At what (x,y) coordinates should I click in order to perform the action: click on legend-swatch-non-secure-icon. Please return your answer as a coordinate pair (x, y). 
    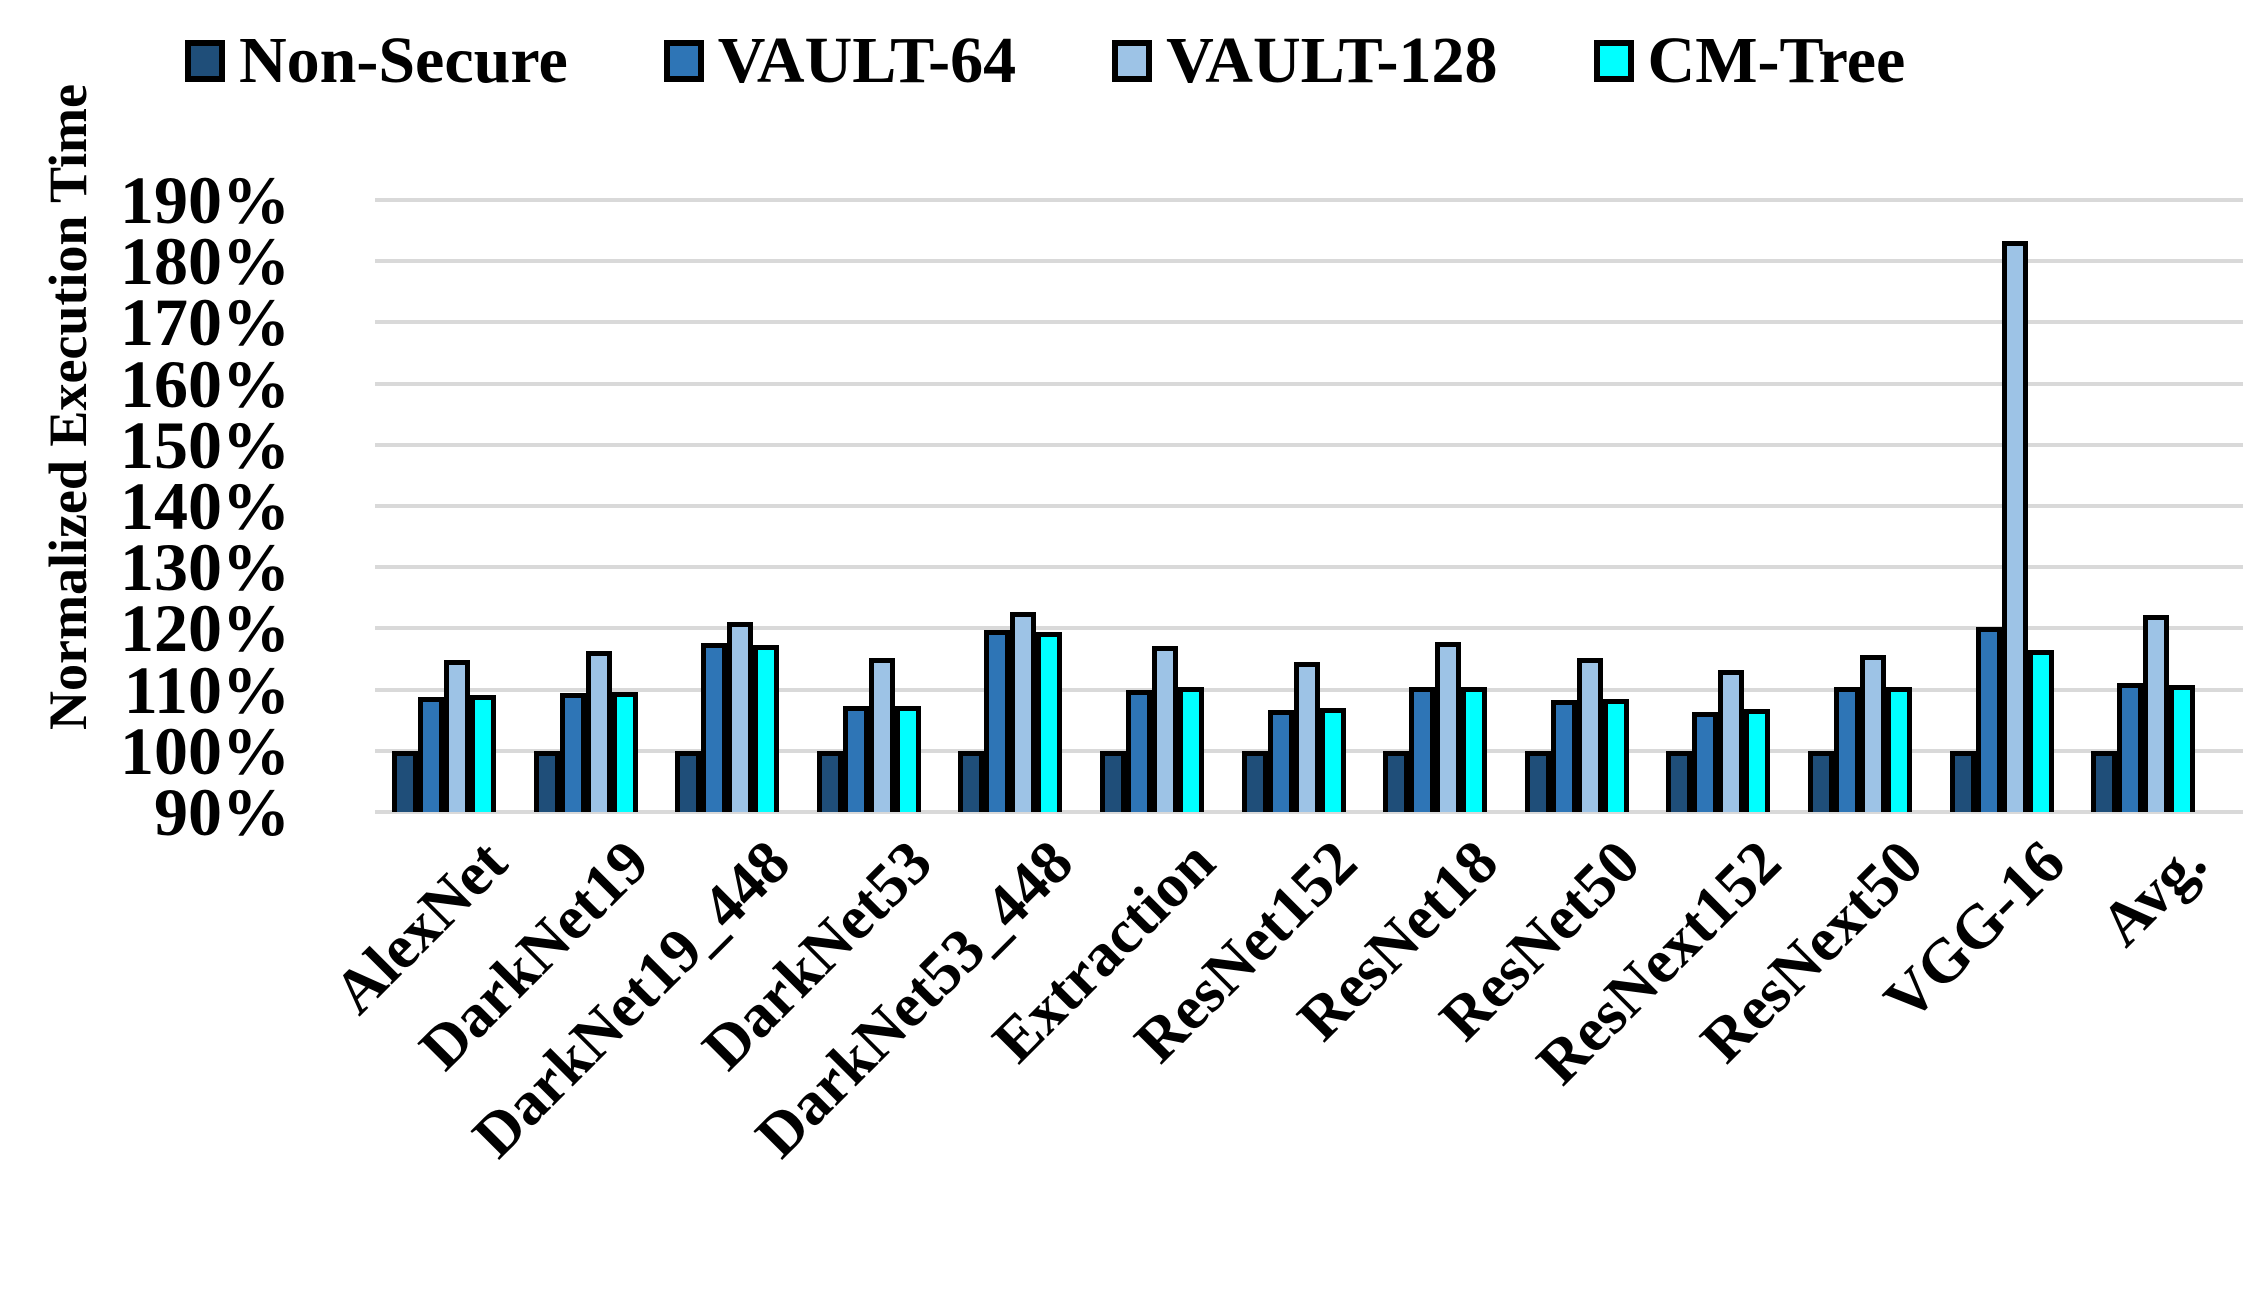
    Looking at the image, I should click on (205, 61).